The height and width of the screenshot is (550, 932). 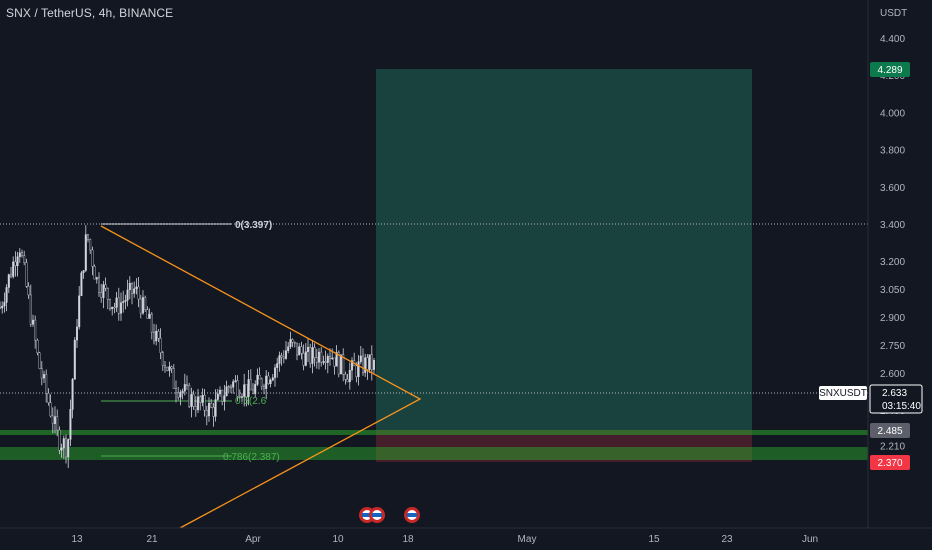 What do you see at coordinates (251, 401) in the screenshot?
I see `fib-label-mid: 0.5(2.6` at bounding box center [251, 401].